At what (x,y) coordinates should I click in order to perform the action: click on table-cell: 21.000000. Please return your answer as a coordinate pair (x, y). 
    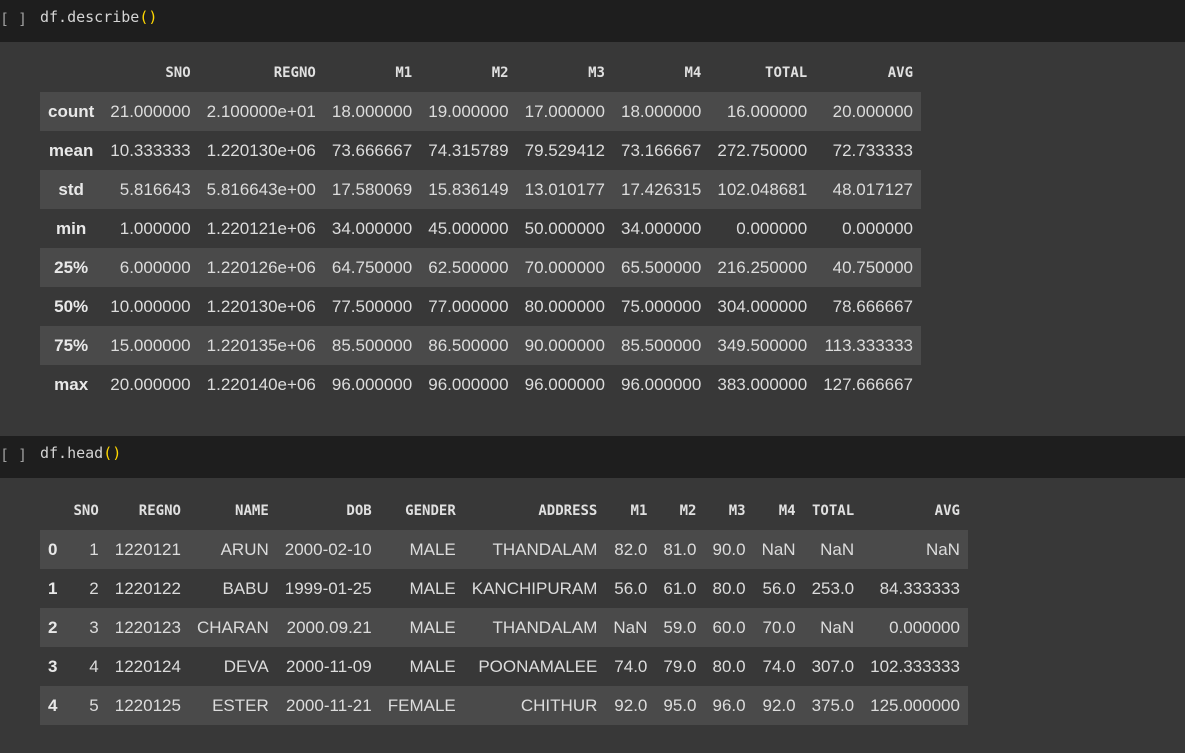
    Looking at the image, I should click on (150, 111).